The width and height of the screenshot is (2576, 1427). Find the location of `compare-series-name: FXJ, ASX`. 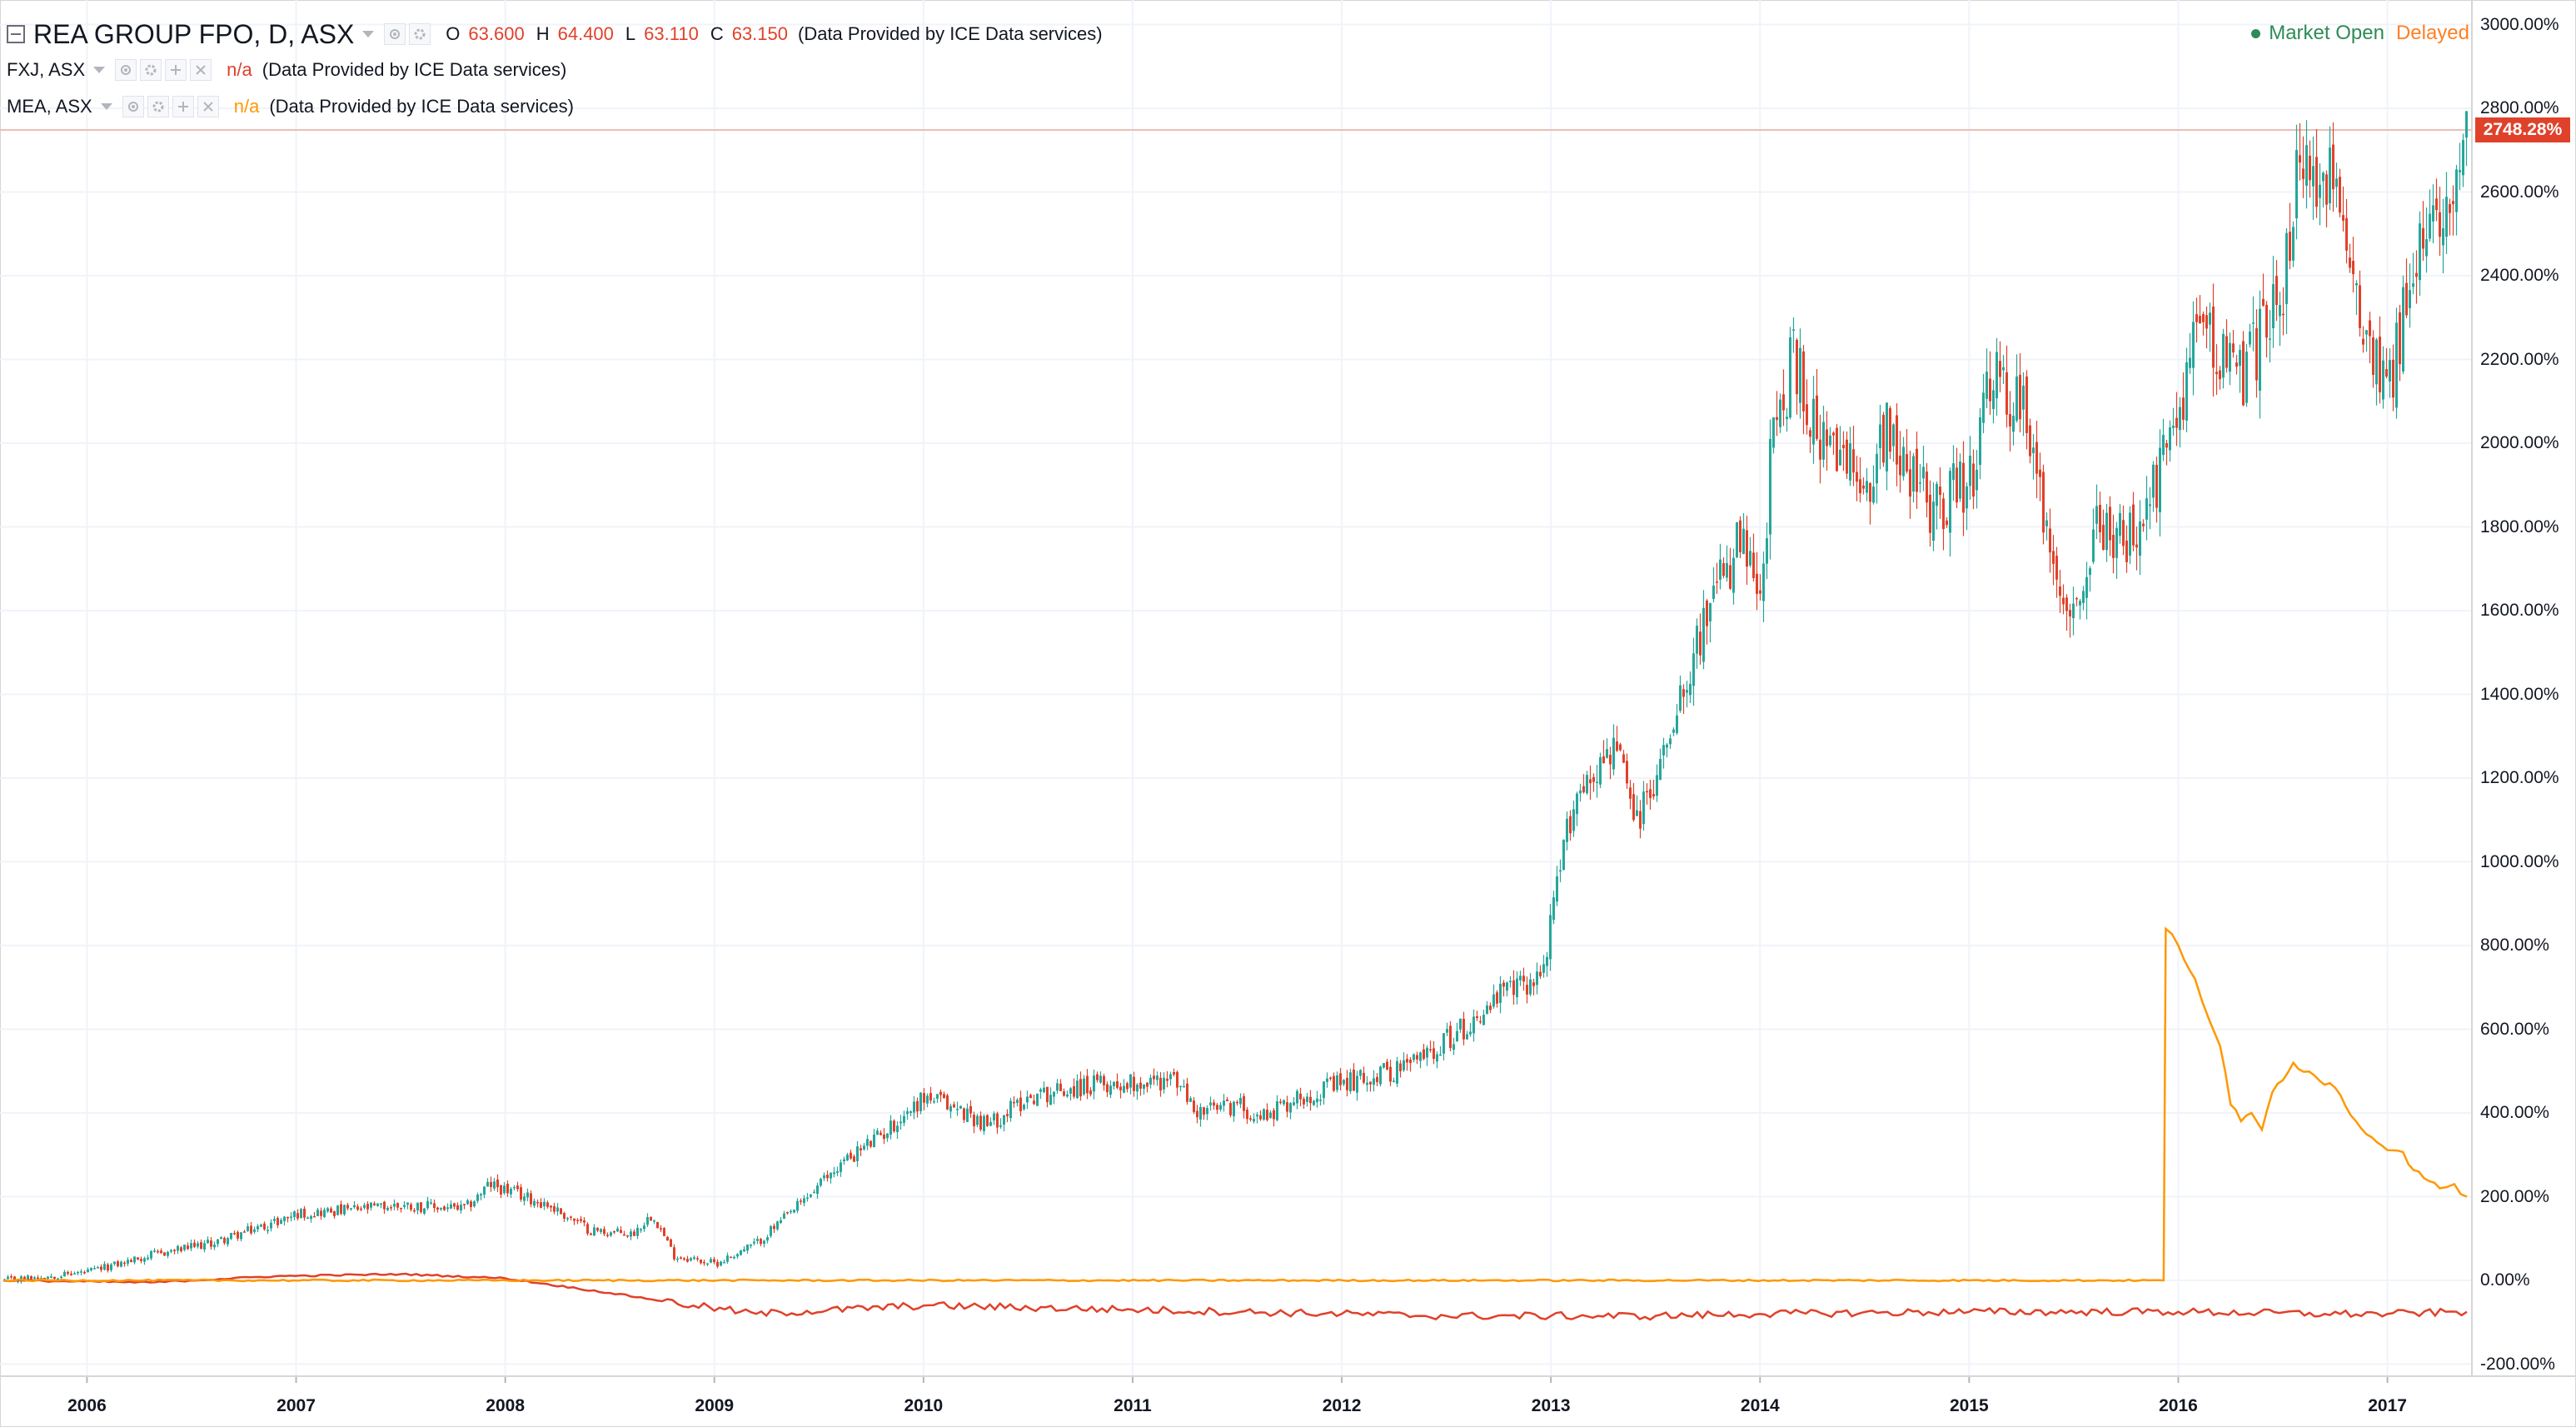

compare-series-name: FXJ, ASX is located at coordinates (46, 69).